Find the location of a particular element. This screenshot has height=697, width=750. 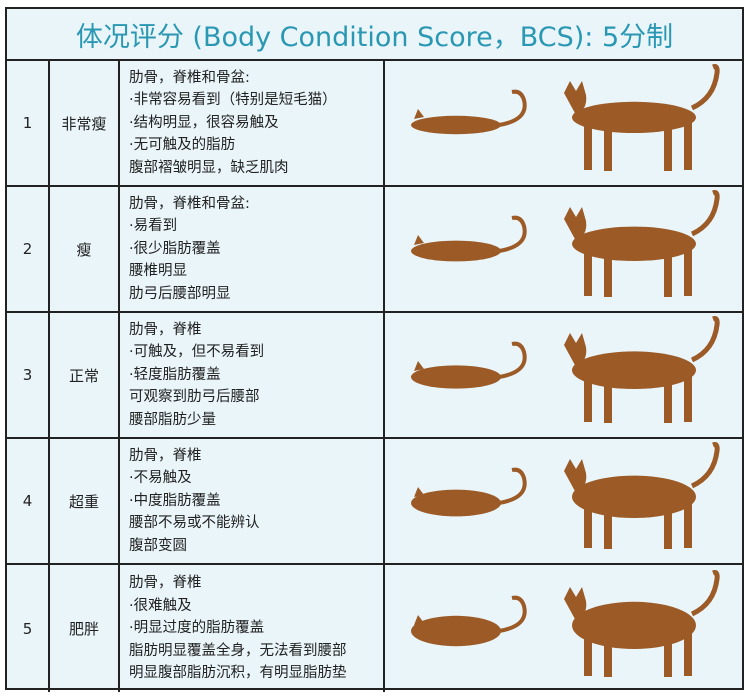

level-cell: 非常瘦 is located at coordinates (85, 123).